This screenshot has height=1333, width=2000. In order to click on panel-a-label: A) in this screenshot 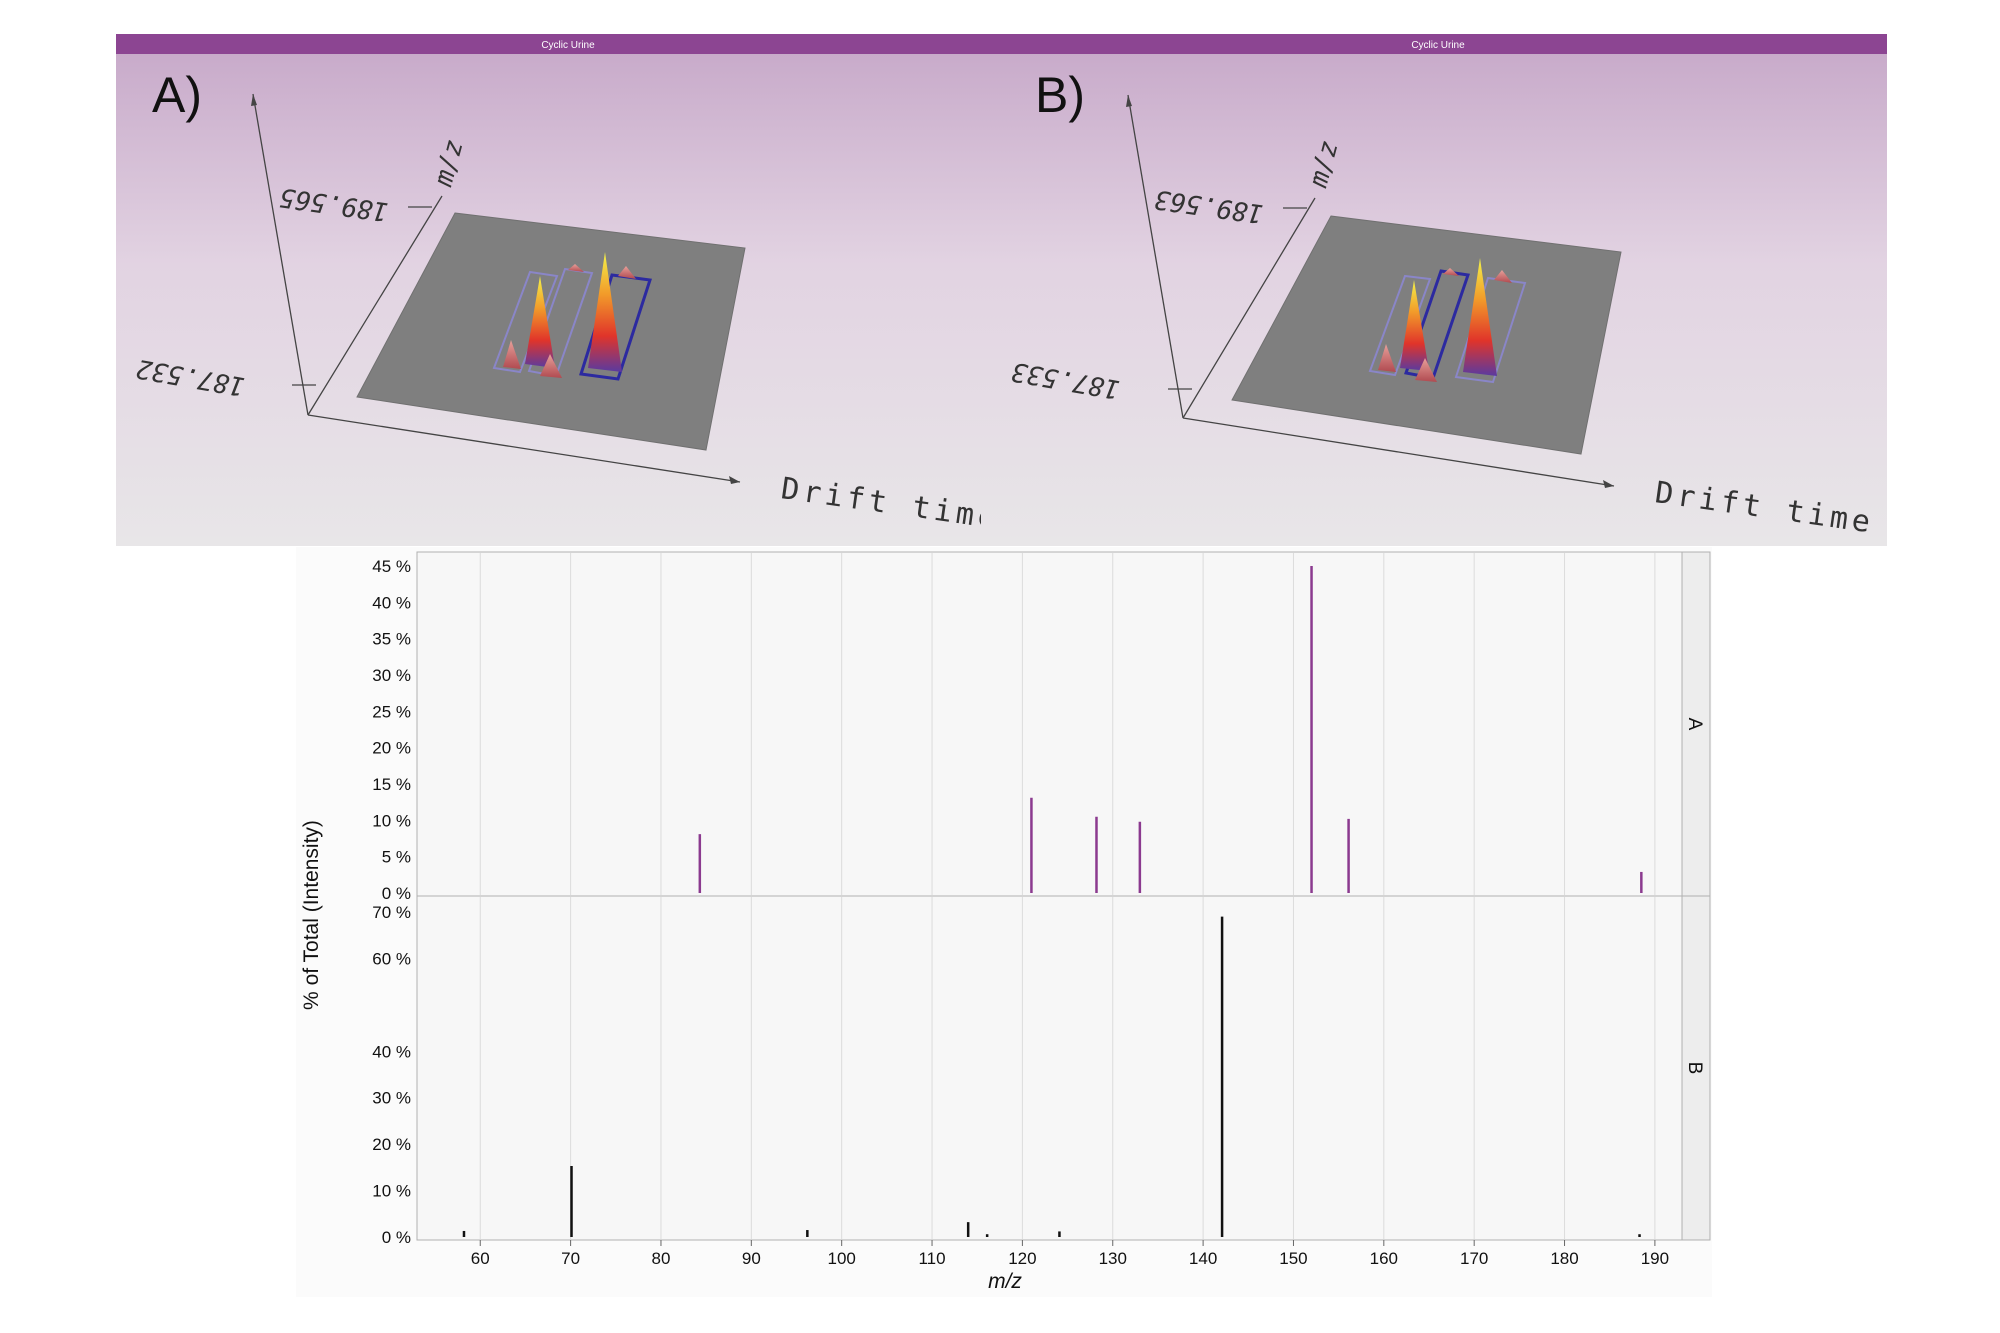, I will do `click(177, 95)`.